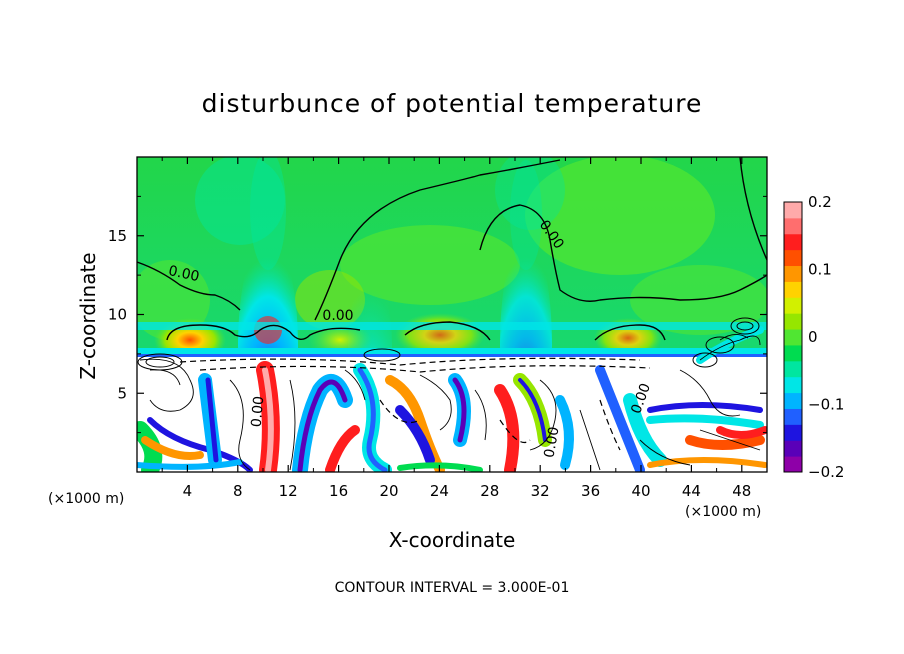 This screenshot has width=904, height=654. I want to click on y-tick-label: 10, so click(117, 315).